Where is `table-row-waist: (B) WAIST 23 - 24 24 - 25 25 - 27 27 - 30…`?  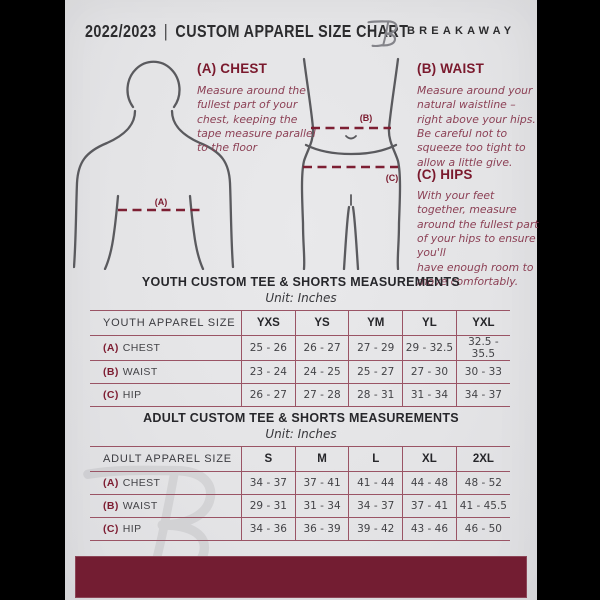
table-row-waist: (B) WAIST 23 - 24 24 - 25 25 - 27 27 - 30… is located at coordinates (300, 372).